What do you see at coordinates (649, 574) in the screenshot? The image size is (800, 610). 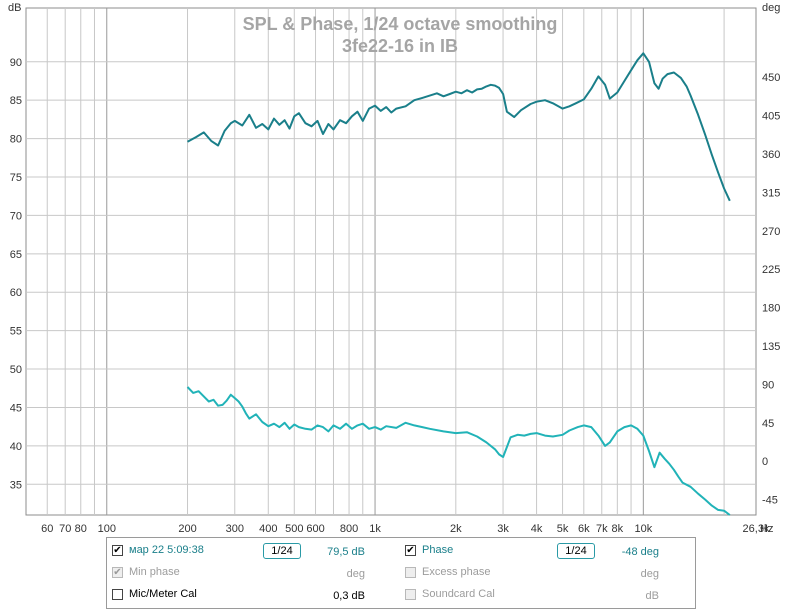 I see `excess-phase-unit: deg` at bounding box center [649, 574].